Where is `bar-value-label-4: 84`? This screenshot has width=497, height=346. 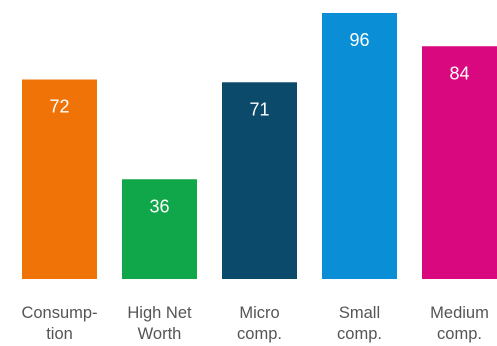 bar-value-label-4: 84 is located at coordinates (459, 73).